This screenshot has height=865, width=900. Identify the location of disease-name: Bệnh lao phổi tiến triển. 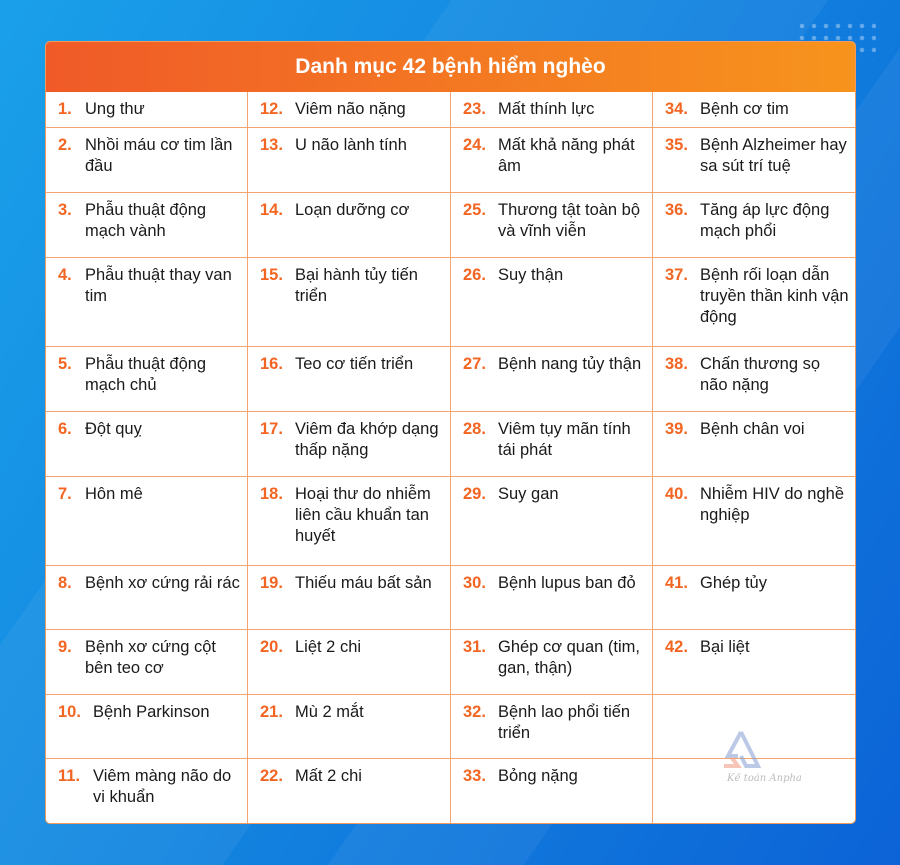
(564, 722).